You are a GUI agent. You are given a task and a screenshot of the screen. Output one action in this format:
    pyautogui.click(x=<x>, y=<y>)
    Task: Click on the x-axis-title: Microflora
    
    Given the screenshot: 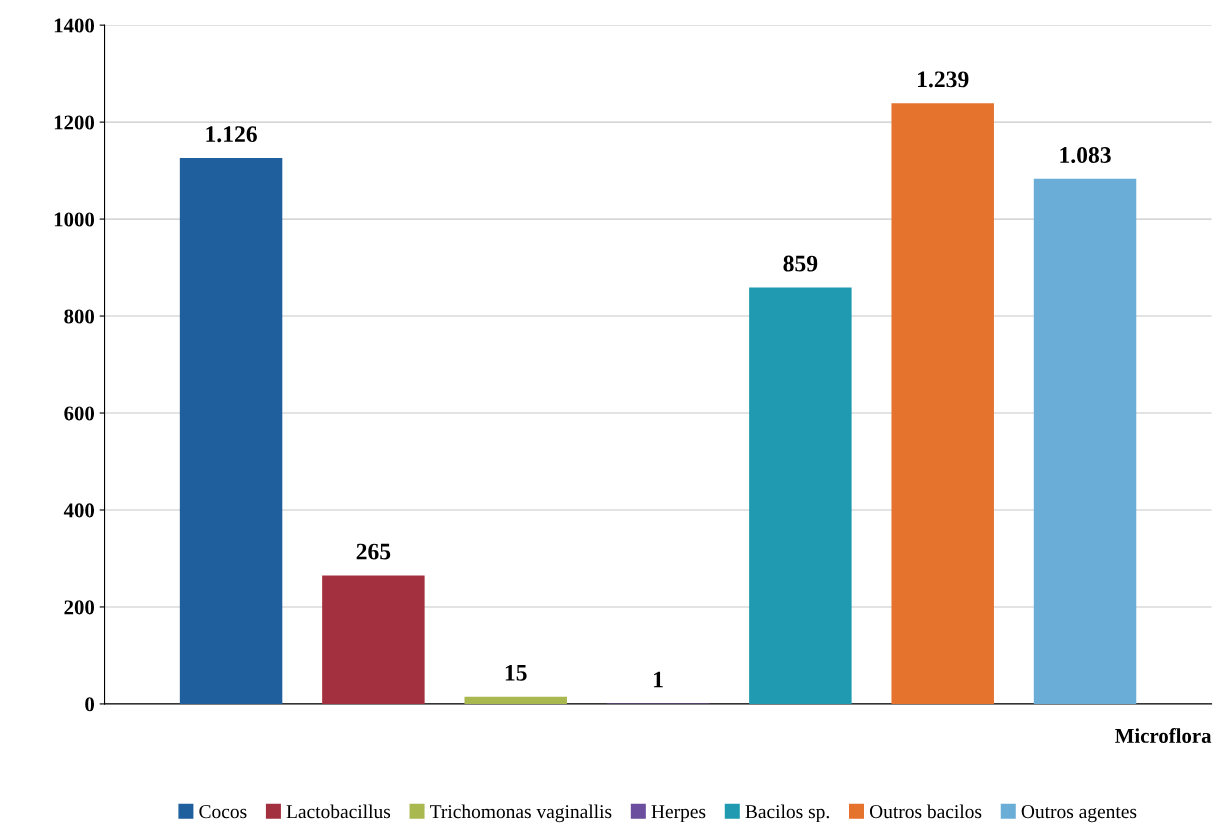 What is the action you would take?
    pyautogui.click(x=1163, y=735)
    